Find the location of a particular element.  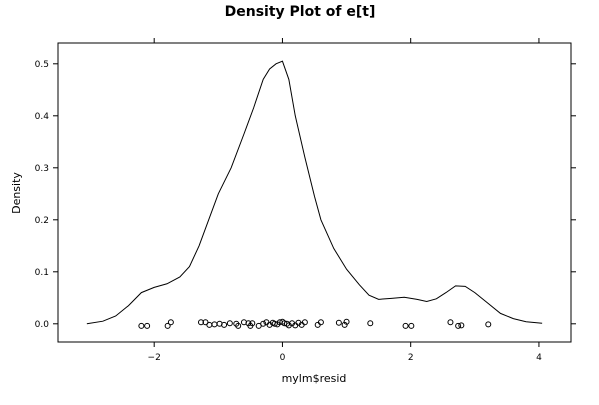

y-tick-label: 0.3 is located at coordinates (42, 169).